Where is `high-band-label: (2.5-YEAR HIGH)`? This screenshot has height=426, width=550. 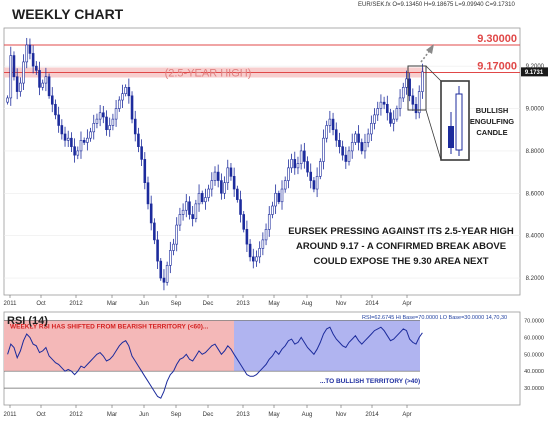
high-band-label: (2.5-YEAR HIGH) is located at coordinates (208, 74).